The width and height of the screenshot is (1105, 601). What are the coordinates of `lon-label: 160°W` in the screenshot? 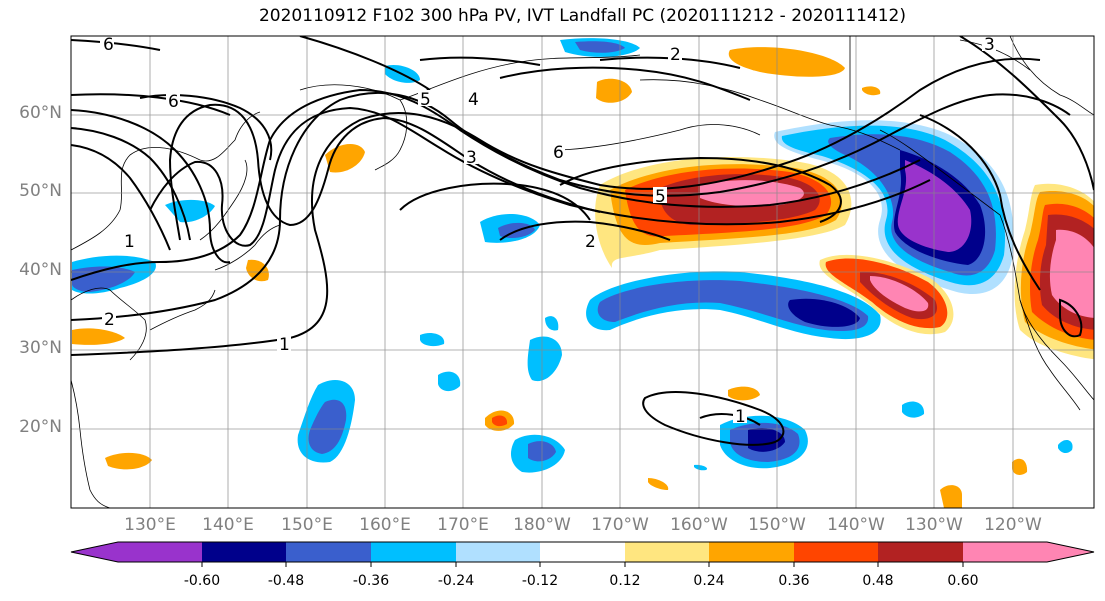 It's located at (699, 525).